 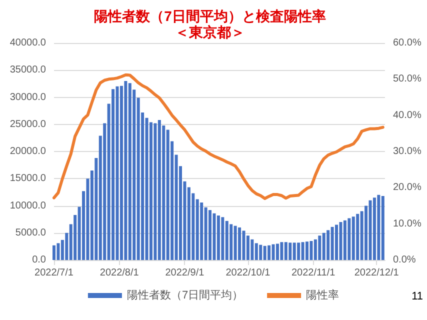 What do you see at coordinates (210, 32) in the screenshot?
I see `chart-subtitle: ＜東京都＞` at bounding box center [210, 32].